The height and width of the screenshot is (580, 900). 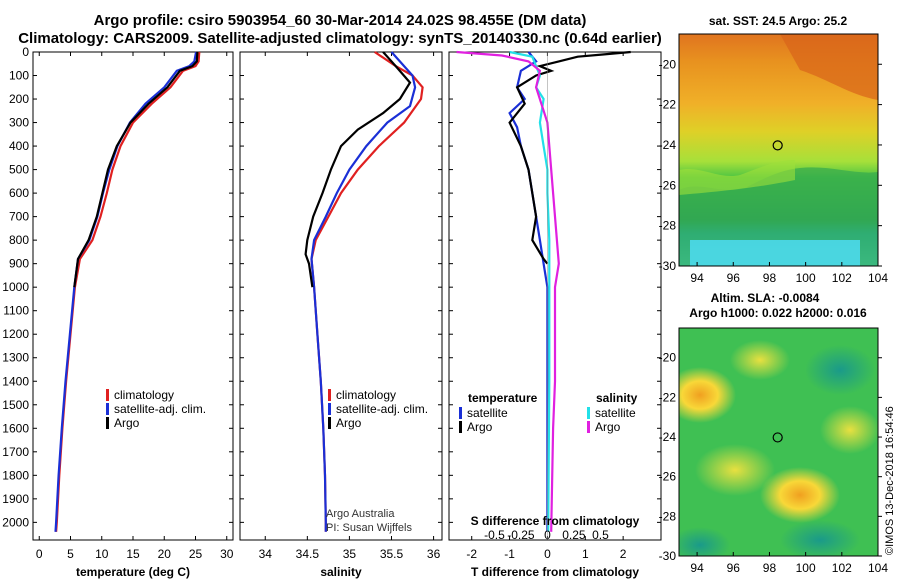 What do you see at coordinates (585, 554) in the screenshot?
I see `x-tick-label: 1` at bounding box center [585, 554].